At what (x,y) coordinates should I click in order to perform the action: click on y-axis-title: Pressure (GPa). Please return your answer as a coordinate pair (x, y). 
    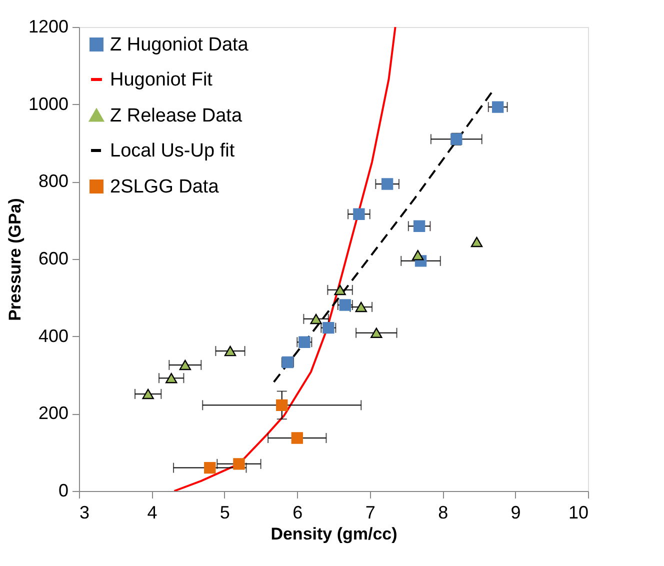
    Looking at the image, I should click on (14, 259).